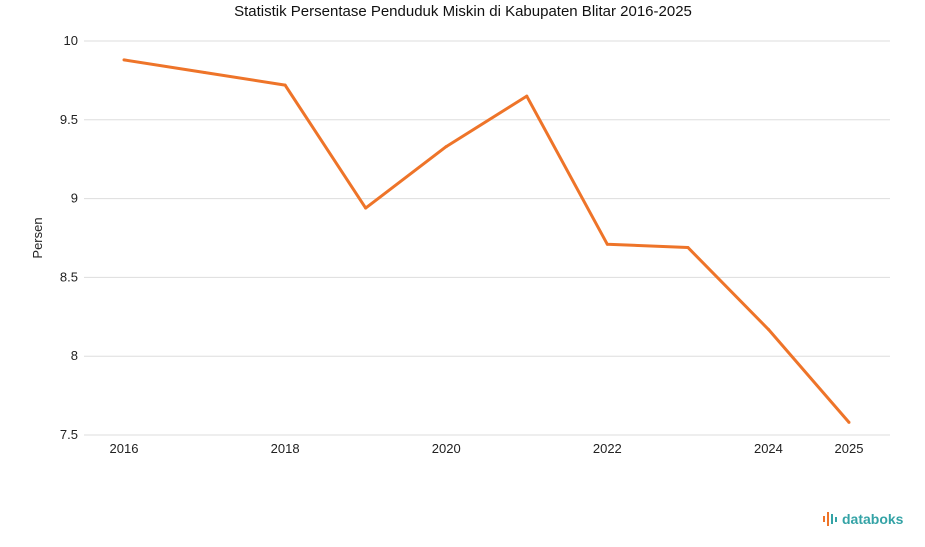 The width and height of the screenshot is (925, 547). I want to click on y-tick-label: 10, so click(71, 40).